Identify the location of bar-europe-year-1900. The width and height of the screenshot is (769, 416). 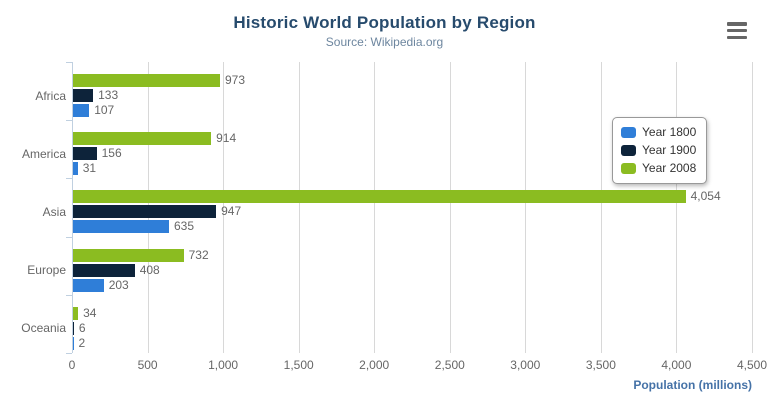
(104, 270).